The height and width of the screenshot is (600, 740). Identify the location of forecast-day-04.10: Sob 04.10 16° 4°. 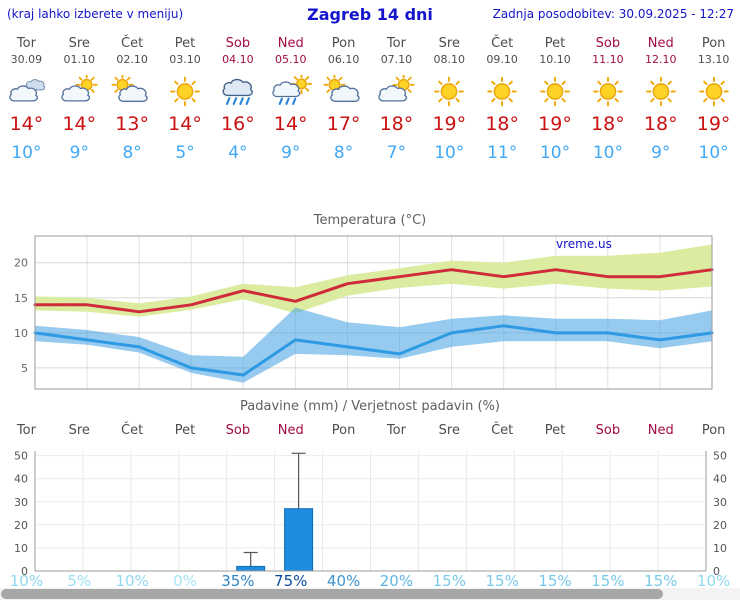
(237, 97).